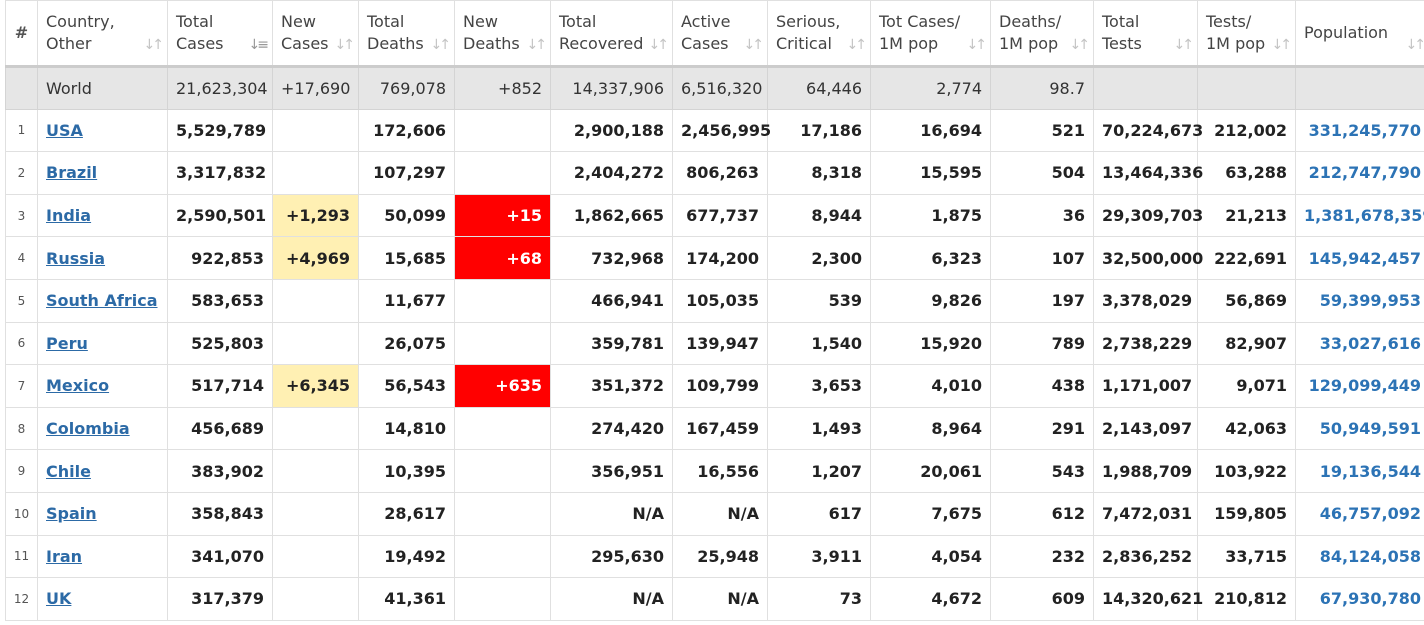  What do you see at coordinates (68, 471) in the screenshot?
I see `country-link: Chile` at bounding box center [68, 471].